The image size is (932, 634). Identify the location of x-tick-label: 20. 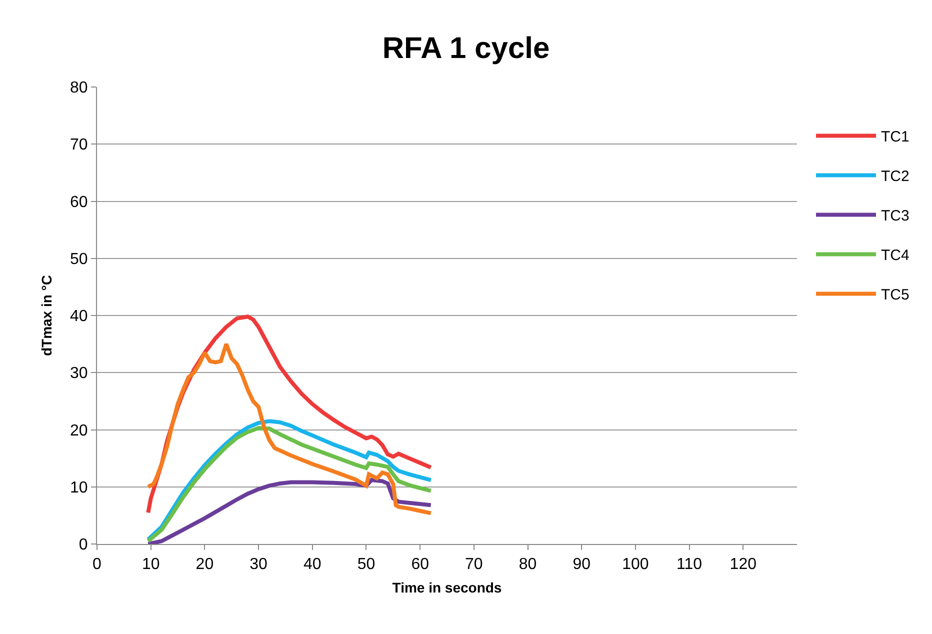
(205, 565).